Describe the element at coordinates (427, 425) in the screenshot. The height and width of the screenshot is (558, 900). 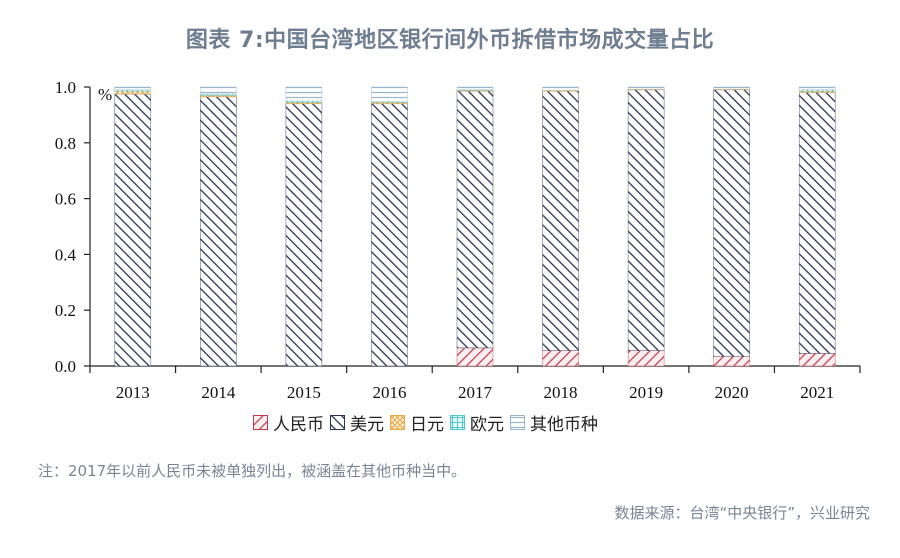
I see `legend-label: 日元` at that location.